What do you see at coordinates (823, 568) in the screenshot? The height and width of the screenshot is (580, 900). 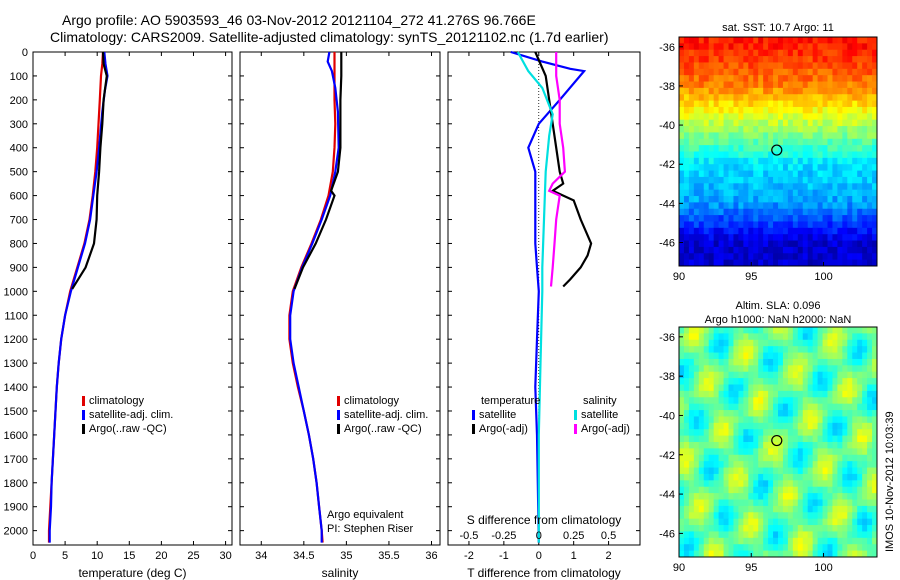 I see `sla-map-xtick-label: 100` at bounding box center [823, 568].